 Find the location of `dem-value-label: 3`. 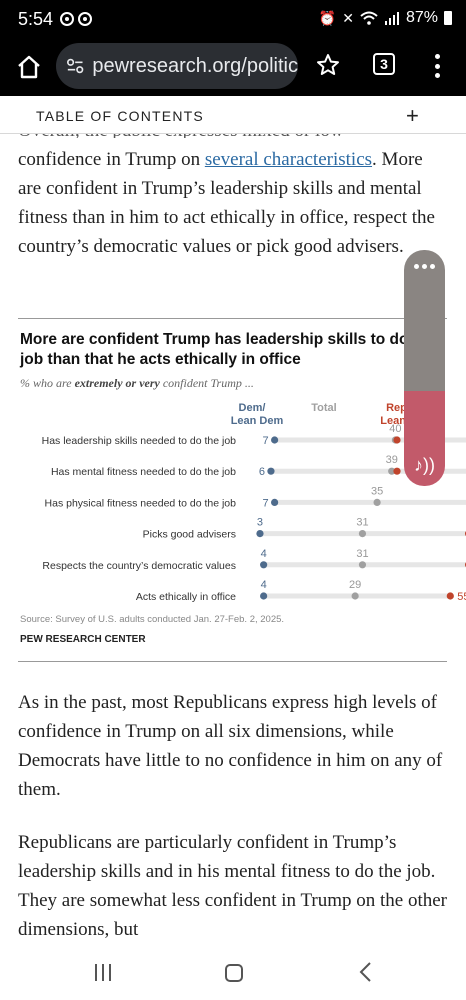

dem-value-label: 3 is located at coordinates (260, 523).